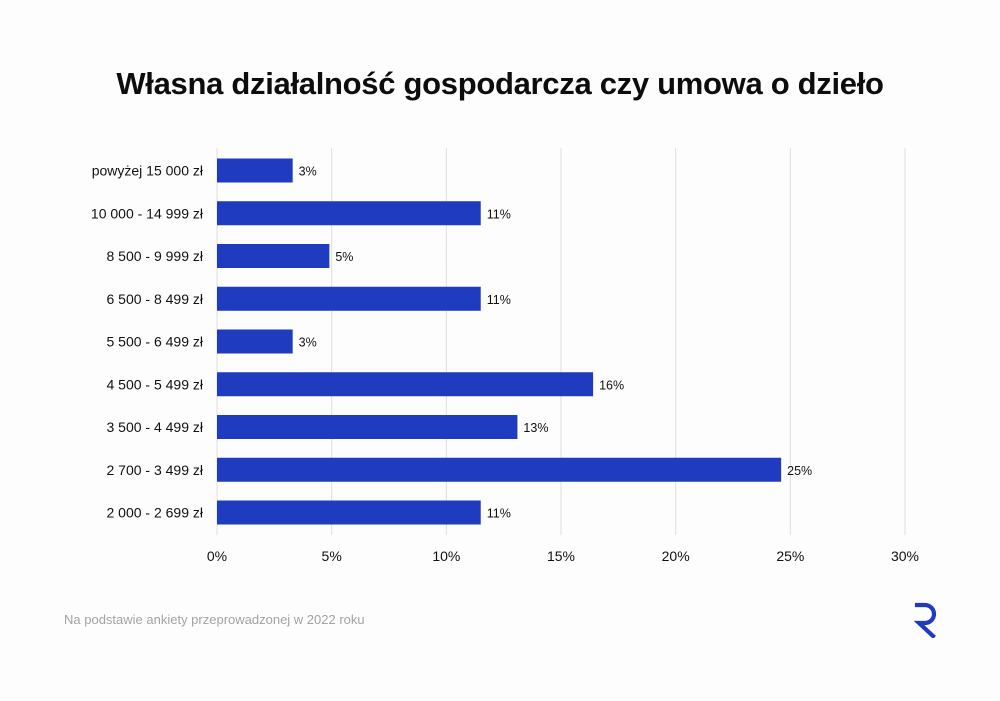 This screenshot has height=701, width=1000. Describe the element at coordinates (147, 213) in the screenshot. I see `category-label: 10 000 - 14 999 zł` at that location.